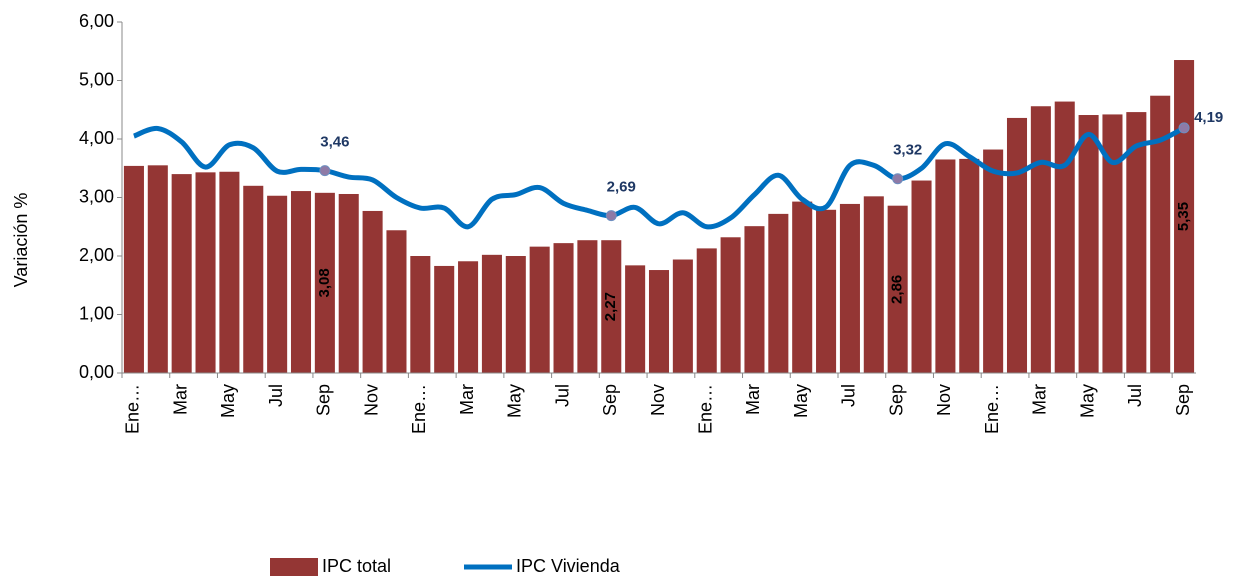 The width and height of the screenshot is (1240, 577). Describe the element at coordinates (621, 187) in the screenshot. I see `line-value-label: 2,69` at that location.